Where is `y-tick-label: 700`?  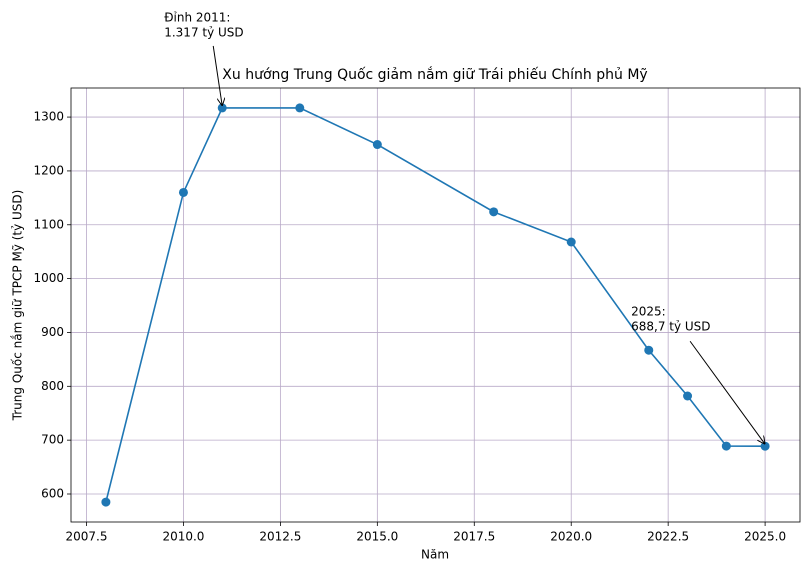 y-tick-label: 700 is located at coordinates (52, 440).